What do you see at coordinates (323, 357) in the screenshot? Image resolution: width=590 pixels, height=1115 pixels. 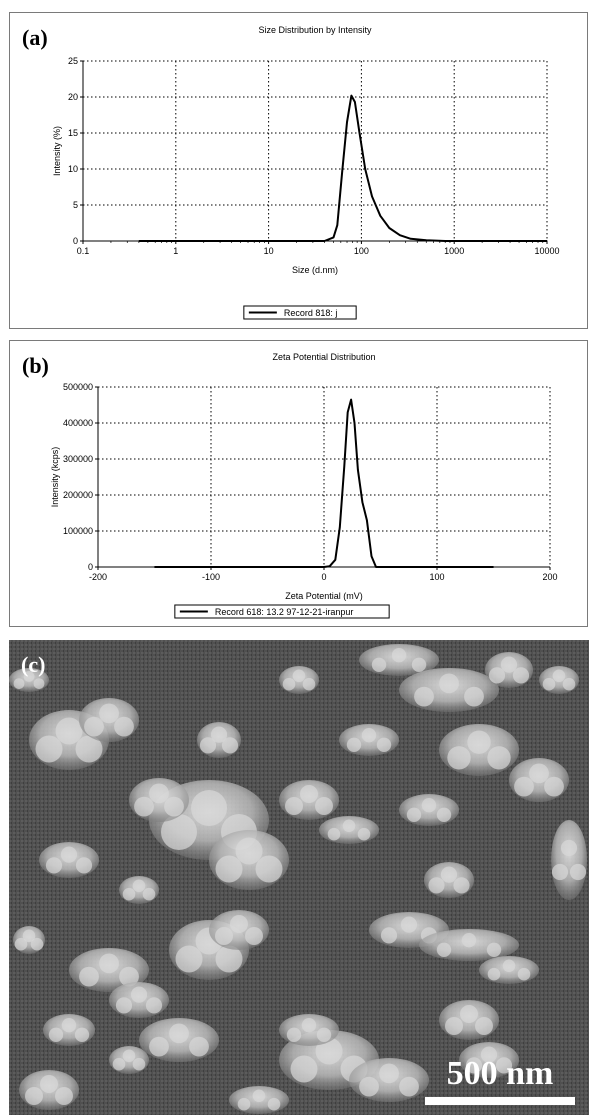 I see `chart-title: Zeta Potential Distribution` at bounding box center [323, 357].